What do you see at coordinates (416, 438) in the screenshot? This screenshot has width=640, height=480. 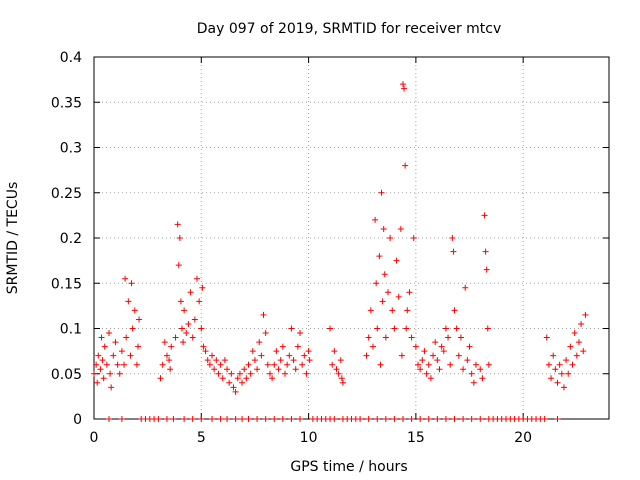 I see `x-tick-label: 15` at bounding box center [416, 438].